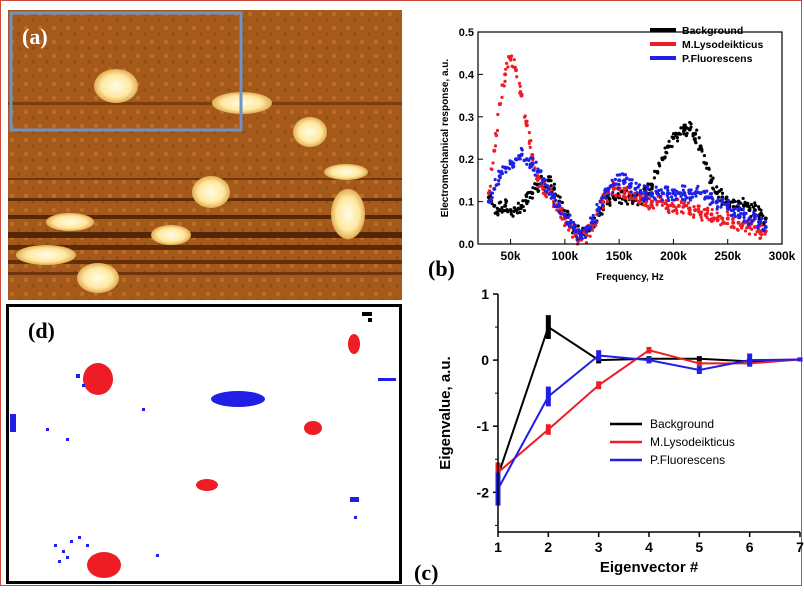  Describe the element at coordinates (565, 256) in the screenshot. I see `spectrum-x-tick-label: 100k` at that location.